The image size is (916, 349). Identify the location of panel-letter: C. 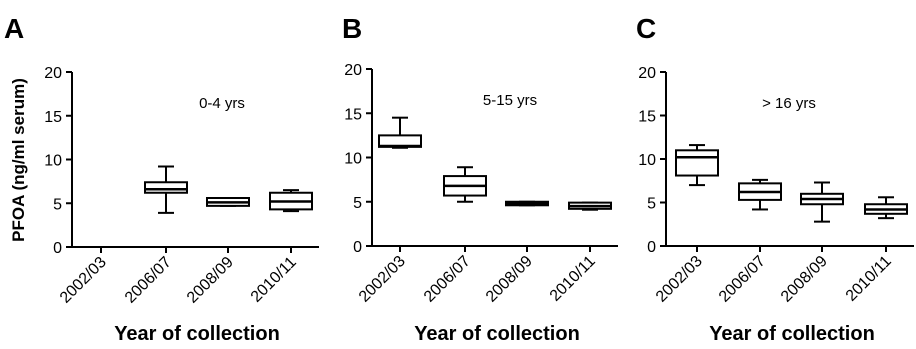
(646, 28).